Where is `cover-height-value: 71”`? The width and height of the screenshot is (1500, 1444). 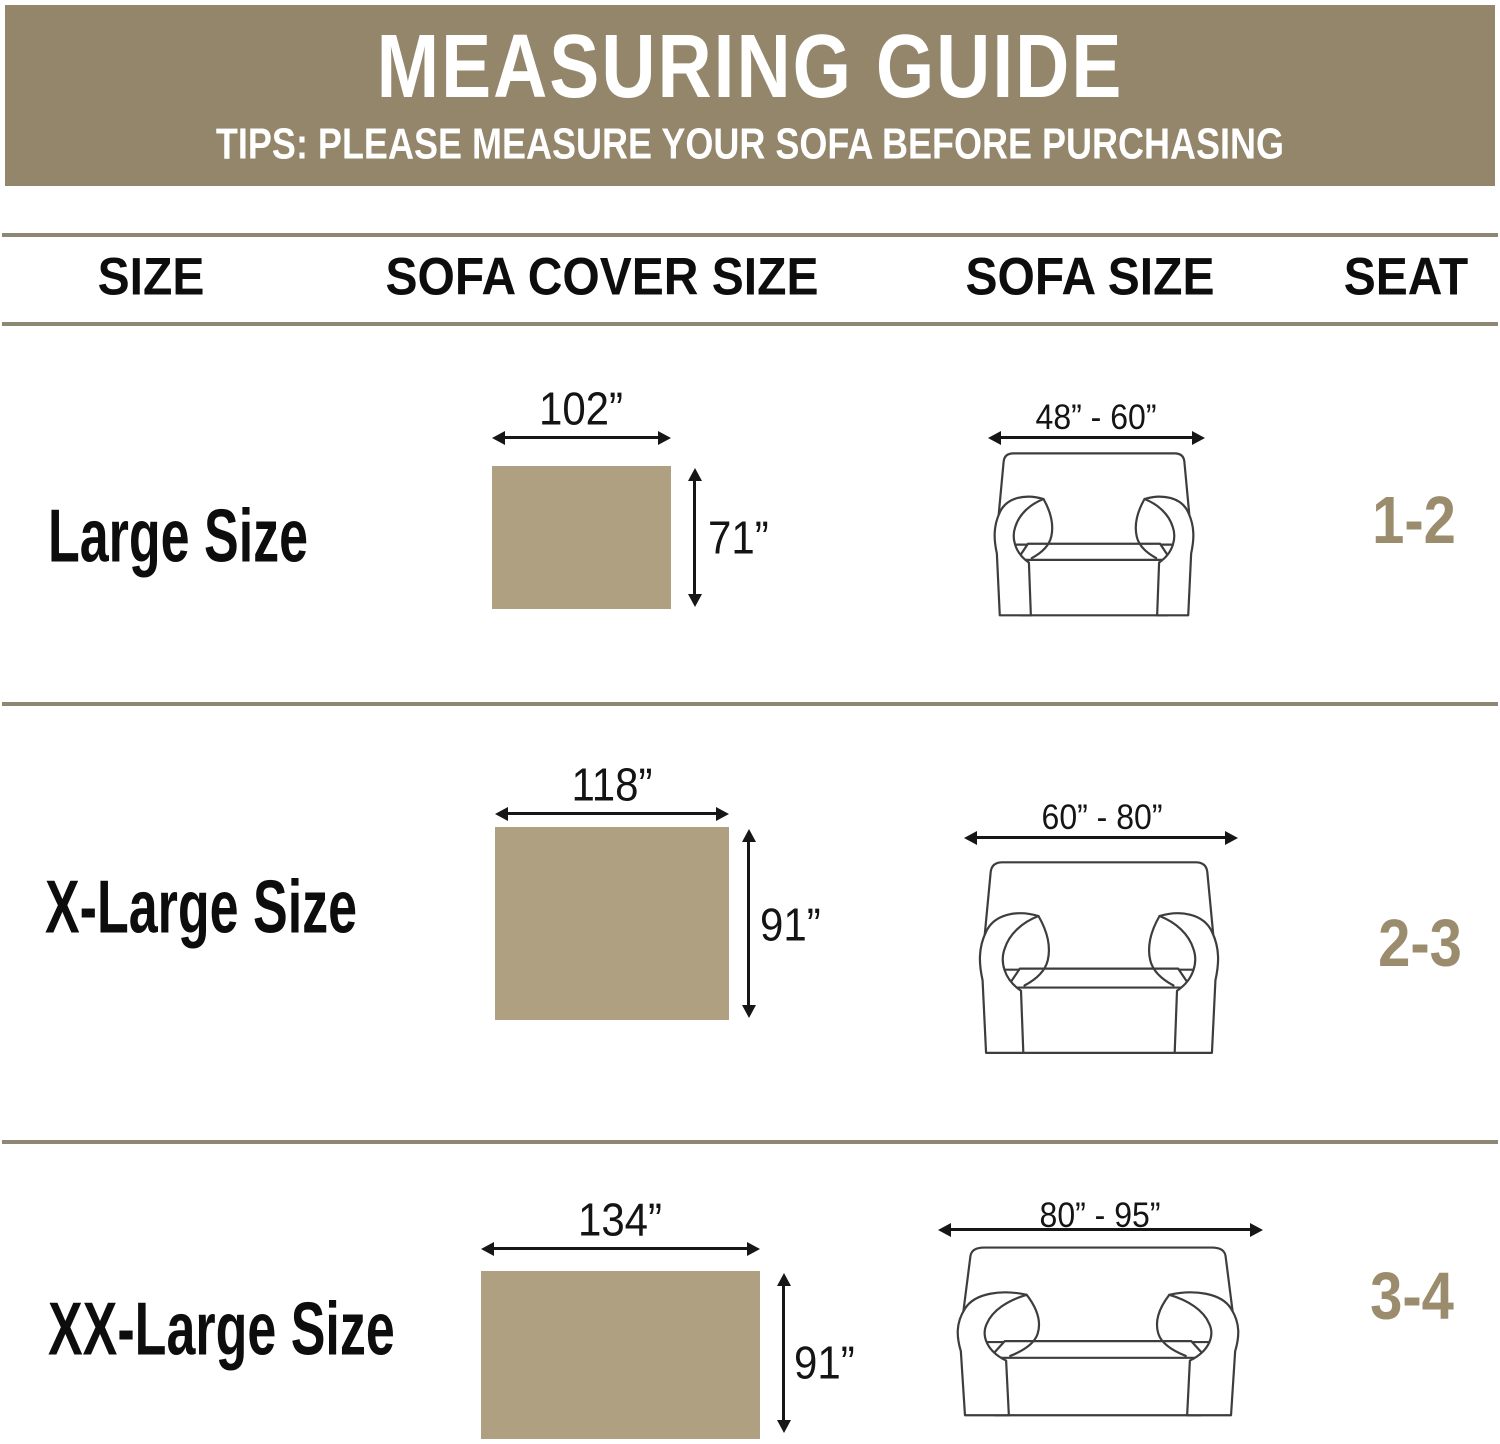
cover-height-value: 71” is located at coordinates (738, 537).